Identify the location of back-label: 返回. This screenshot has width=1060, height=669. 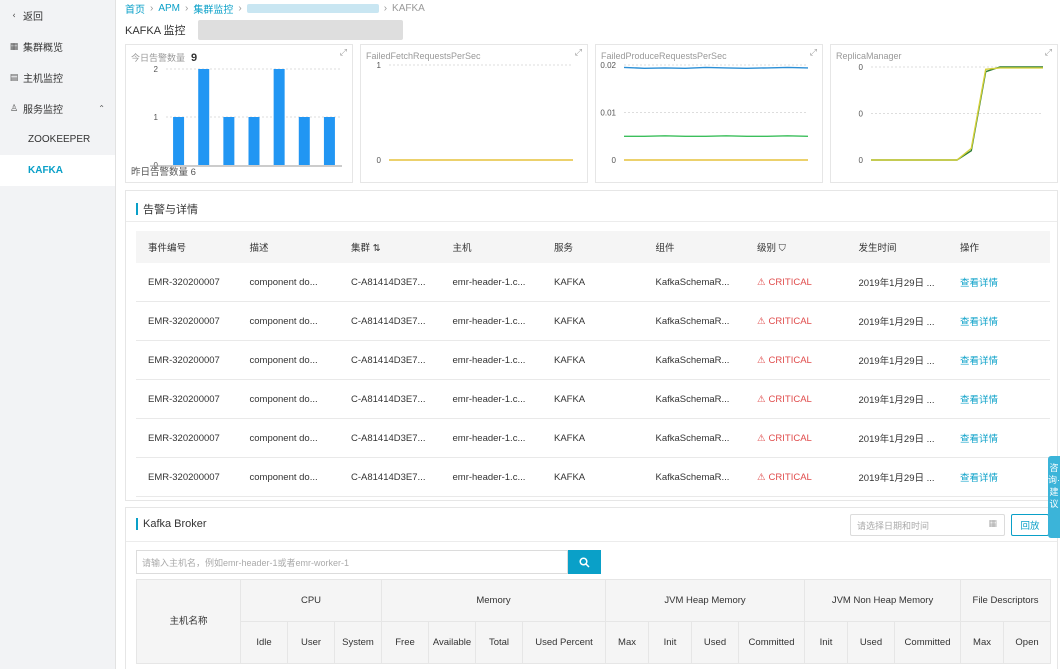
(33, 17).